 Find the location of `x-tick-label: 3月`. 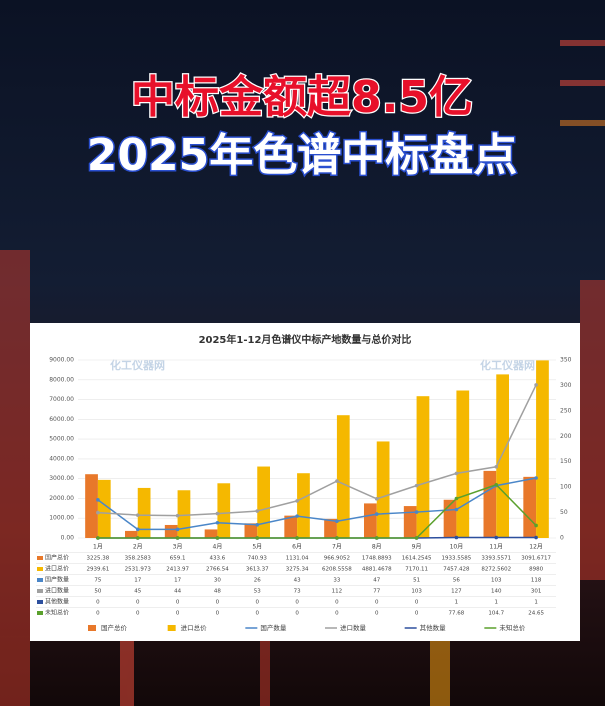

x-tick-label: 3月 is located at coordinates (178, 547).